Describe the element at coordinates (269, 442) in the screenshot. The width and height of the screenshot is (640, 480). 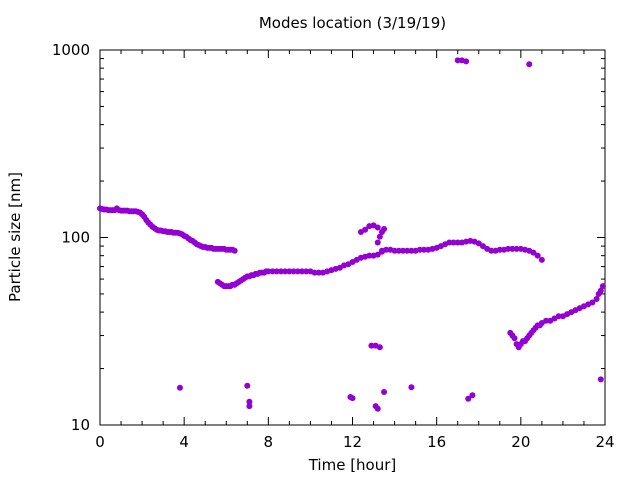
I see `x-tick-label: 8` at that location.